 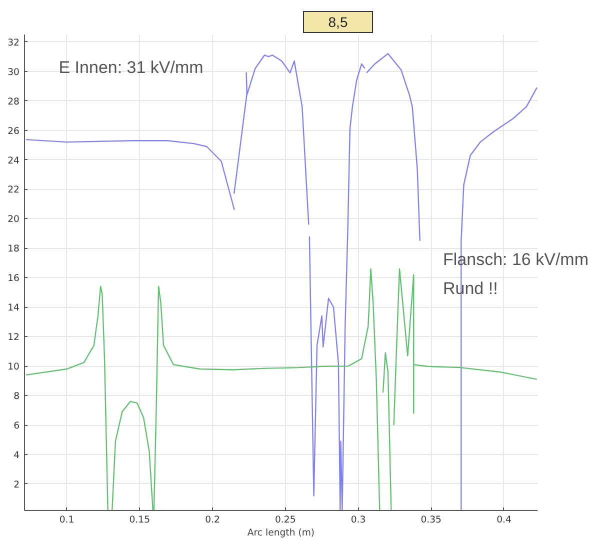 What do you see at coordinates (14, 338) in the screenshot?
I see `y-tick-label: 12` at bounding box center [14, 338].